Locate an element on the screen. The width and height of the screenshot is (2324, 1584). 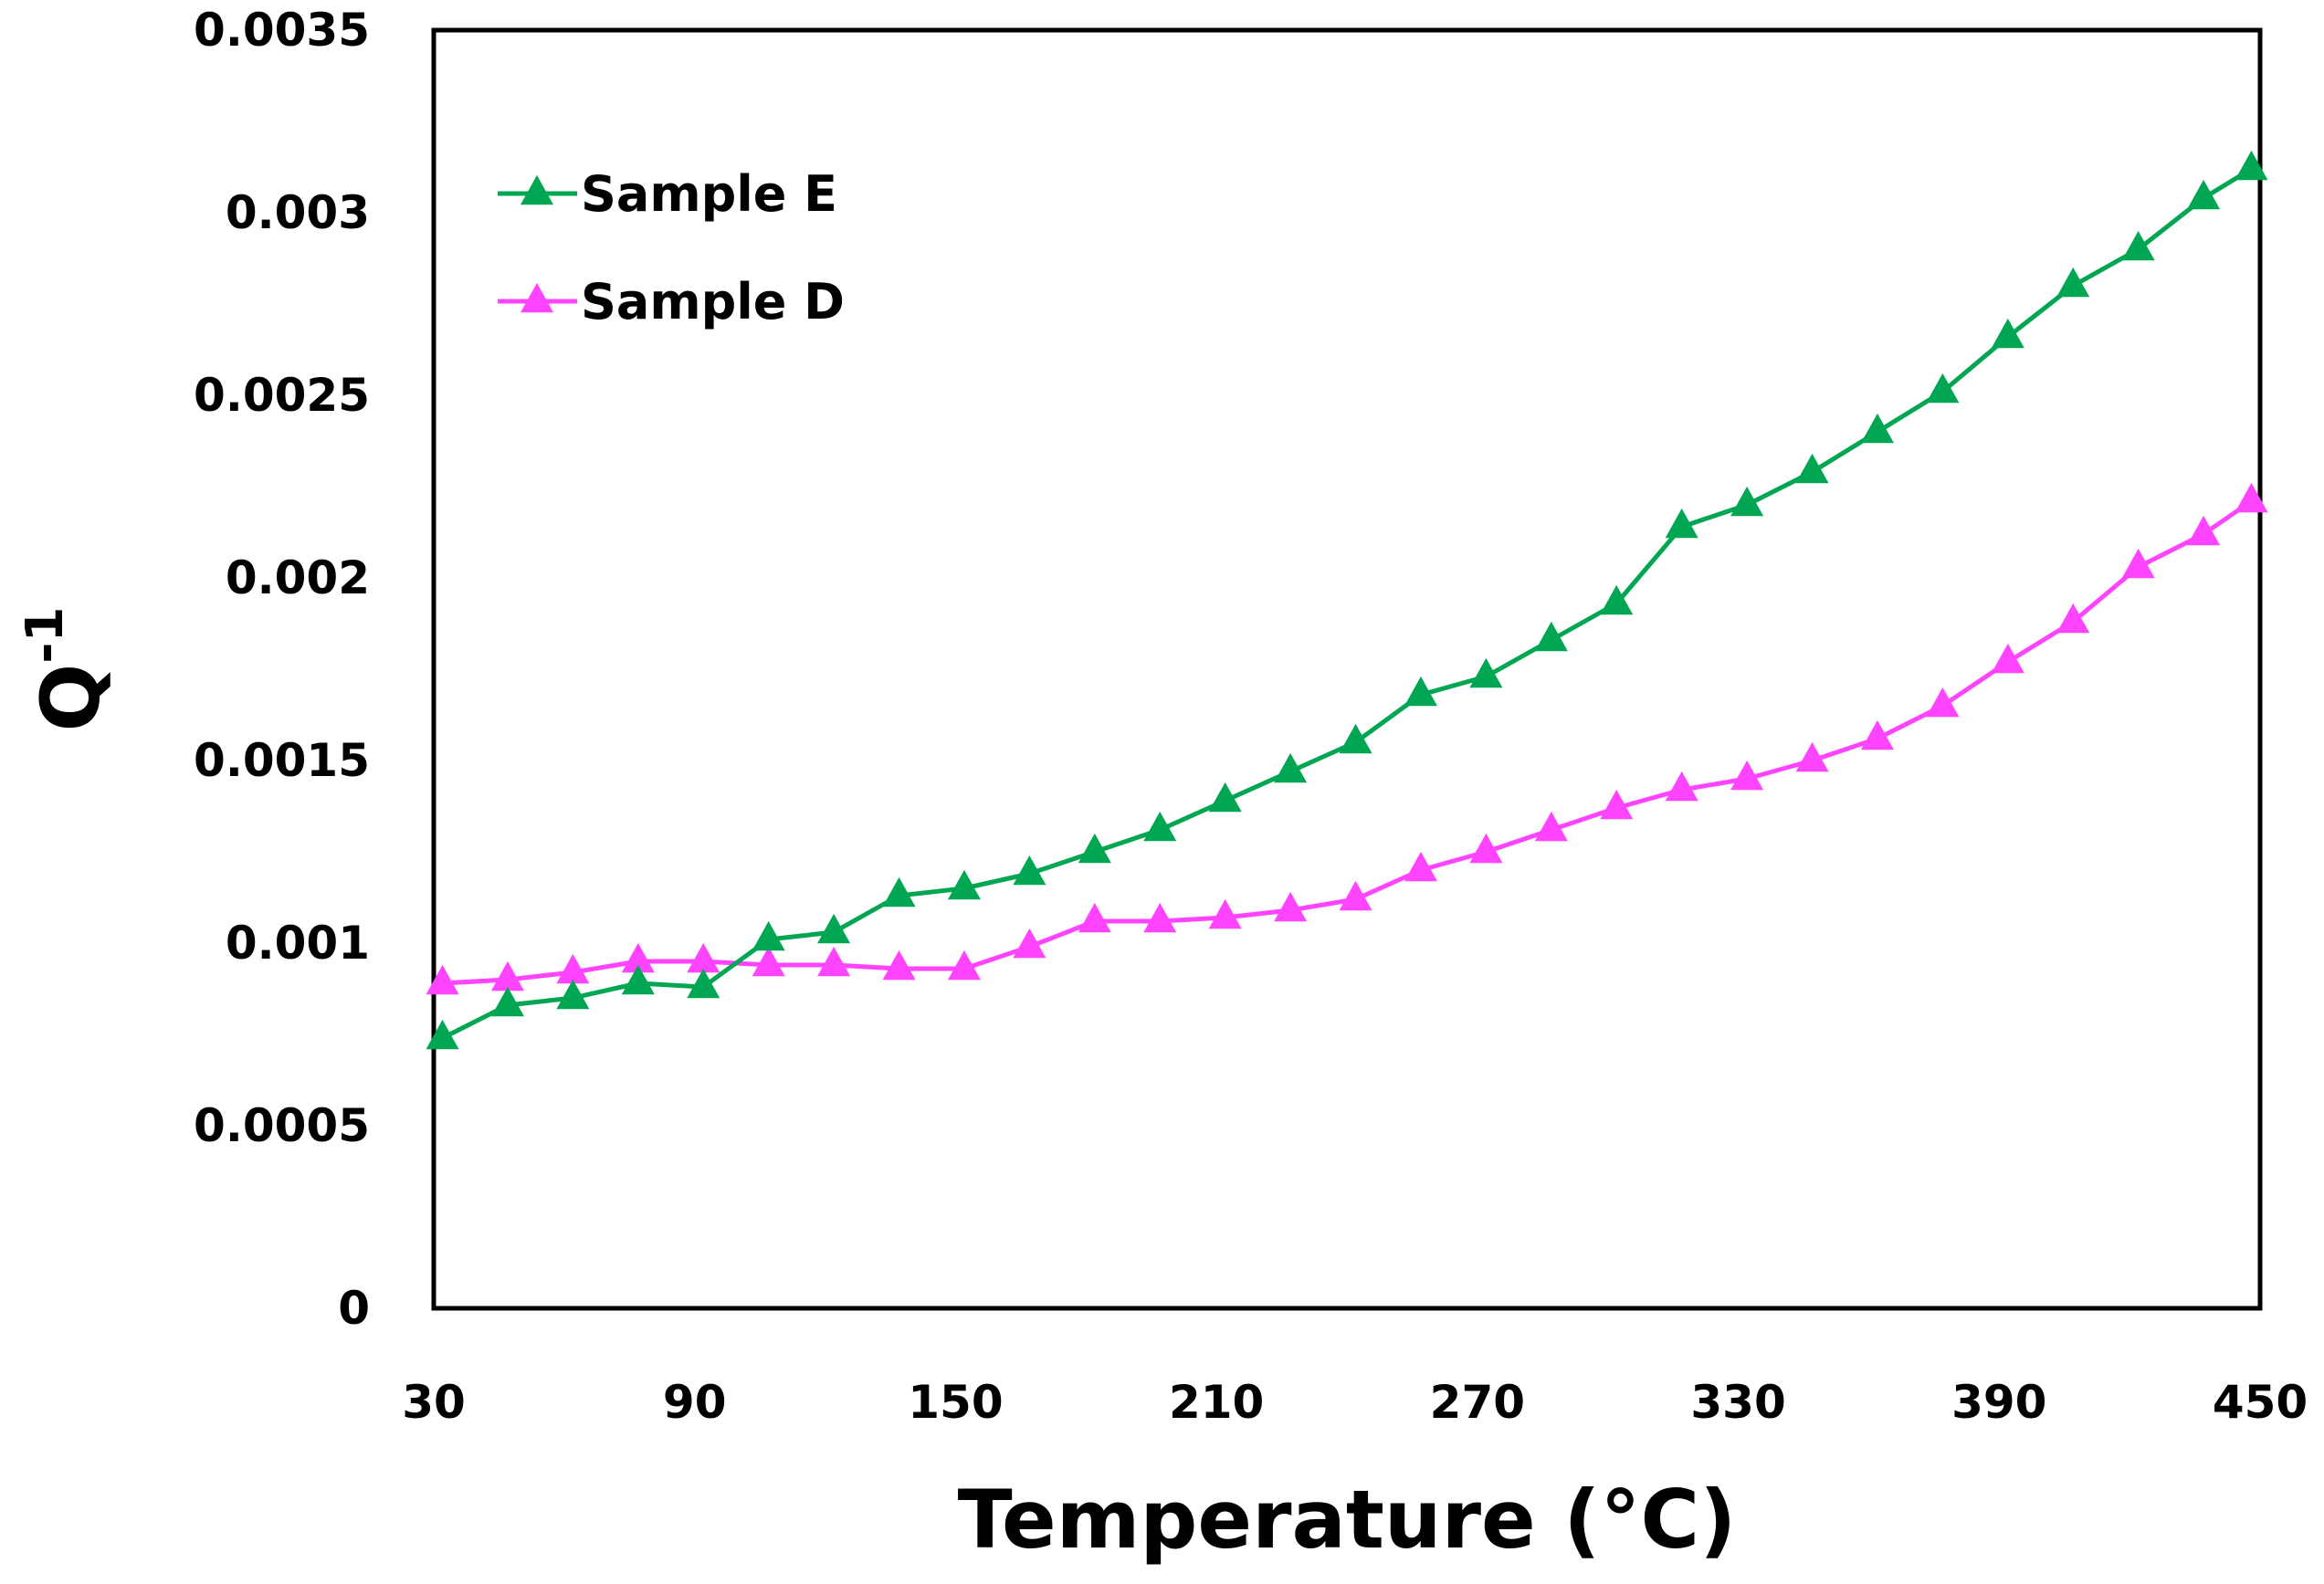
y-axis-title: Q-1 is located at coordinates (67, 668).